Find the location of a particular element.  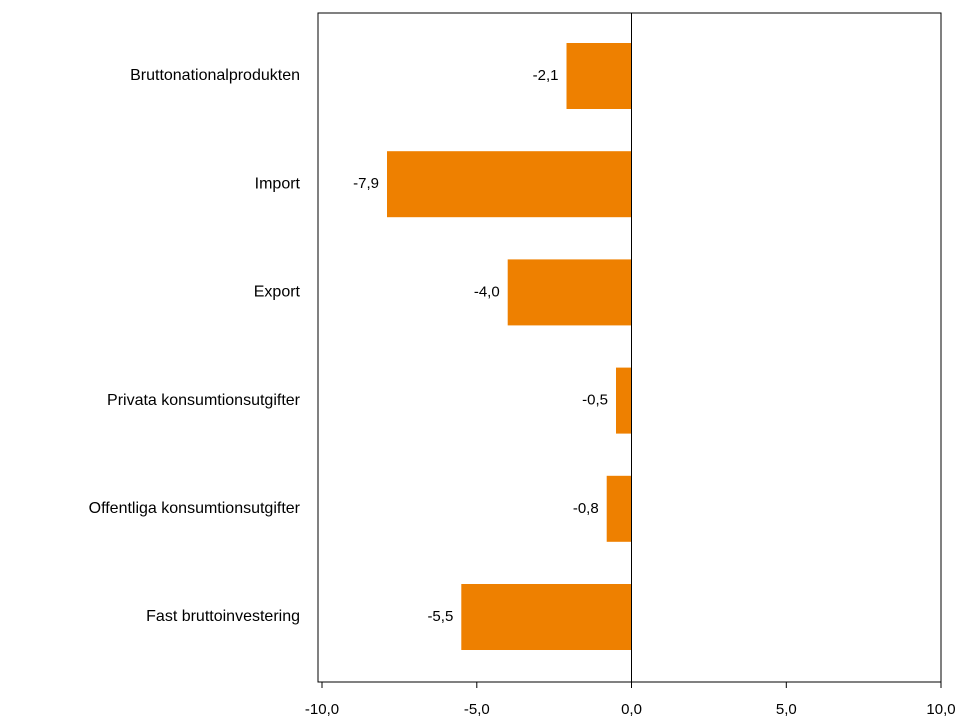

x-tick-label-3: 5,0 is located at coordinates (786, 709).